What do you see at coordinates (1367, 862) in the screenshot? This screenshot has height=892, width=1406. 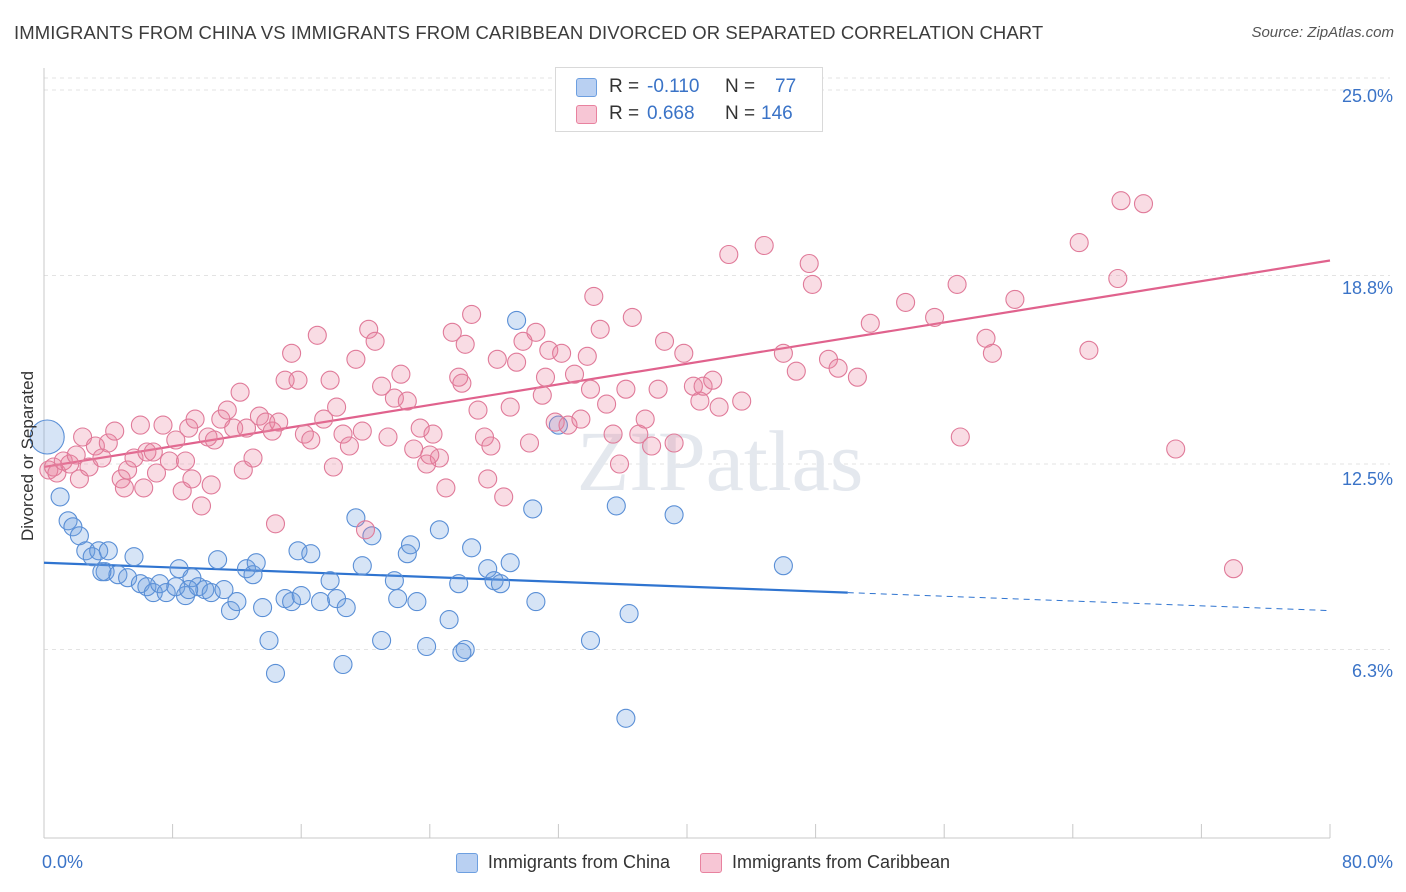 I see `x-tick-label-max: 80.0%` at bounding box center [1367, 862].